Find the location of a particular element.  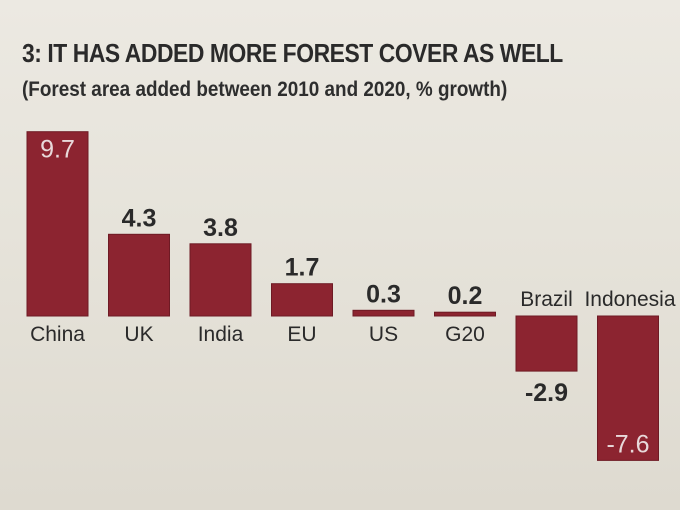

category-label-uk: UK is located at coordinates (138, 334).